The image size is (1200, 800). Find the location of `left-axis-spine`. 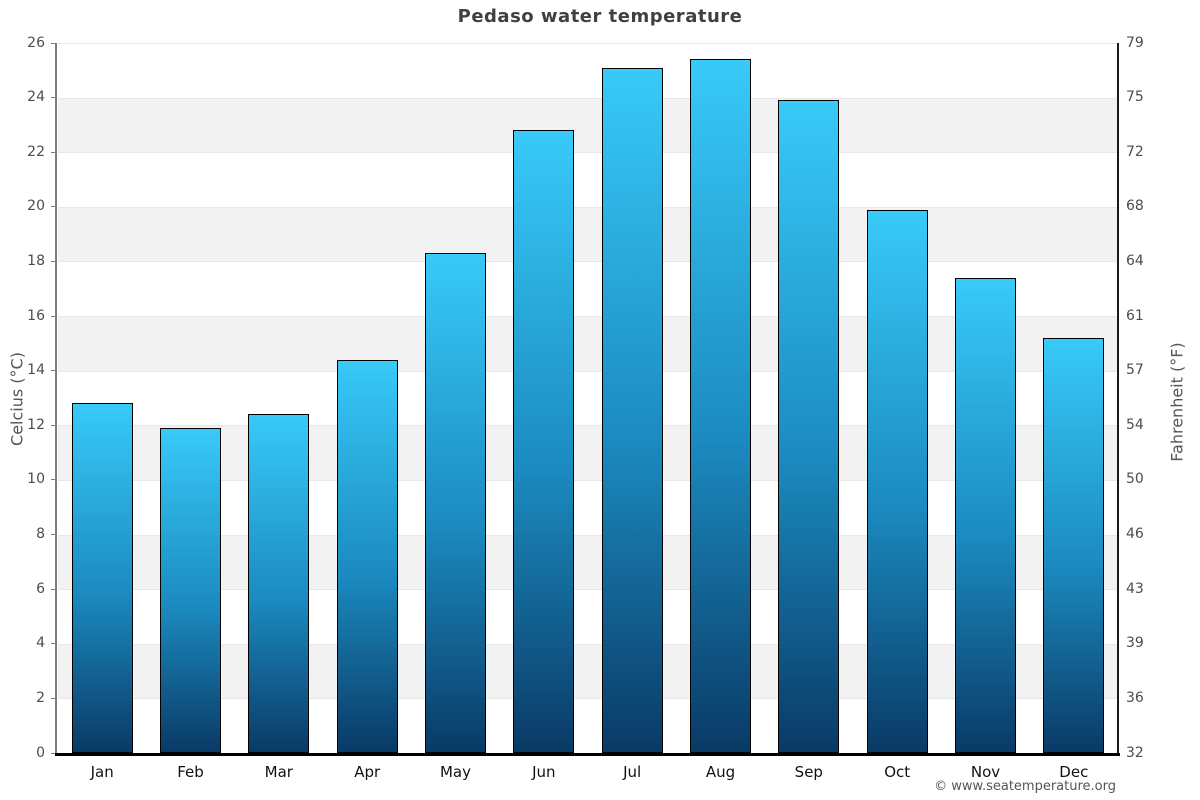

left-axis-spine is located at coordinates (56, 398).